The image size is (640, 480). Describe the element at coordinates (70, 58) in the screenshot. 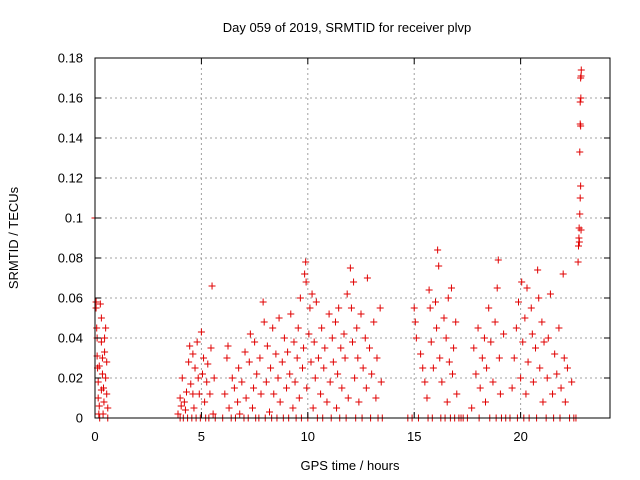

I see `y-tick-label: 0.18` at that location.